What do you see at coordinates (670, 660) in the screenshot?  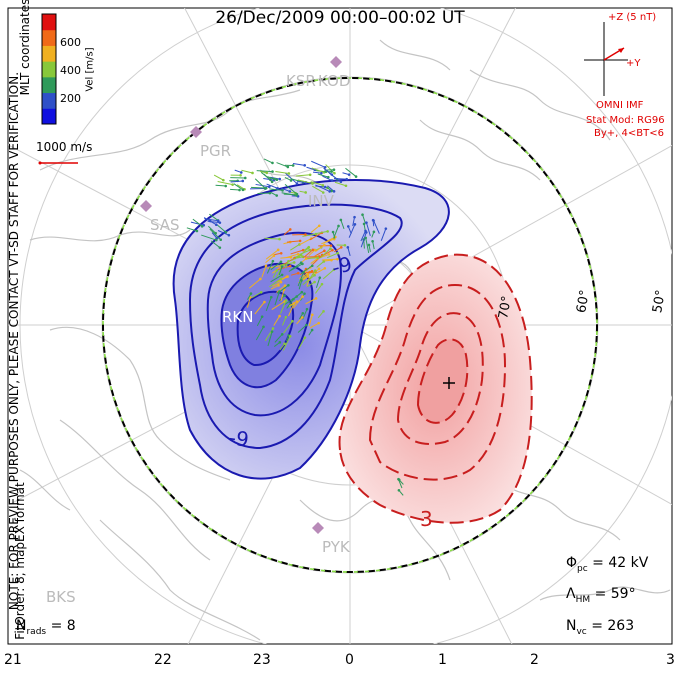 I see `mlt-tick-3: 3` at bounding box center [670, 660].